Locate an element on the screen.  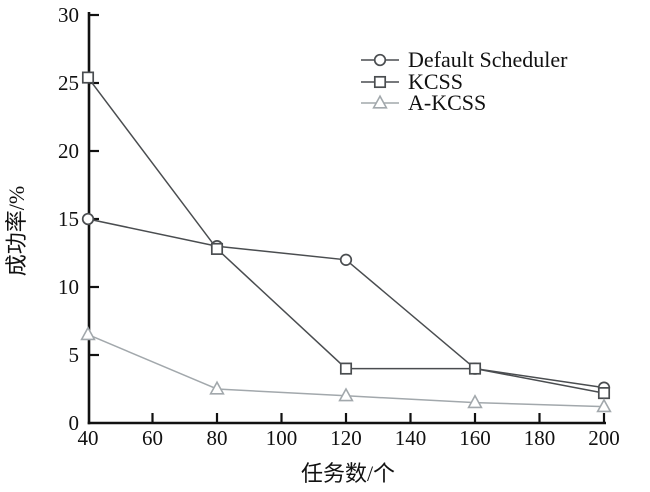
y-tick-label: 20 is located at coordinates (68, 151).